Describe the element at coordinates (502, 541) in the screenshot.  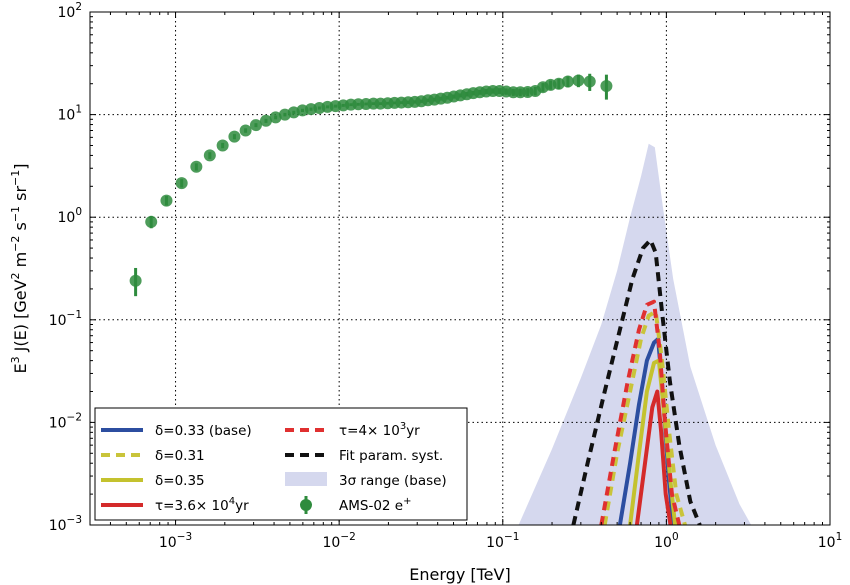
I see `x-tick-label: 10⁻¹` at that location.